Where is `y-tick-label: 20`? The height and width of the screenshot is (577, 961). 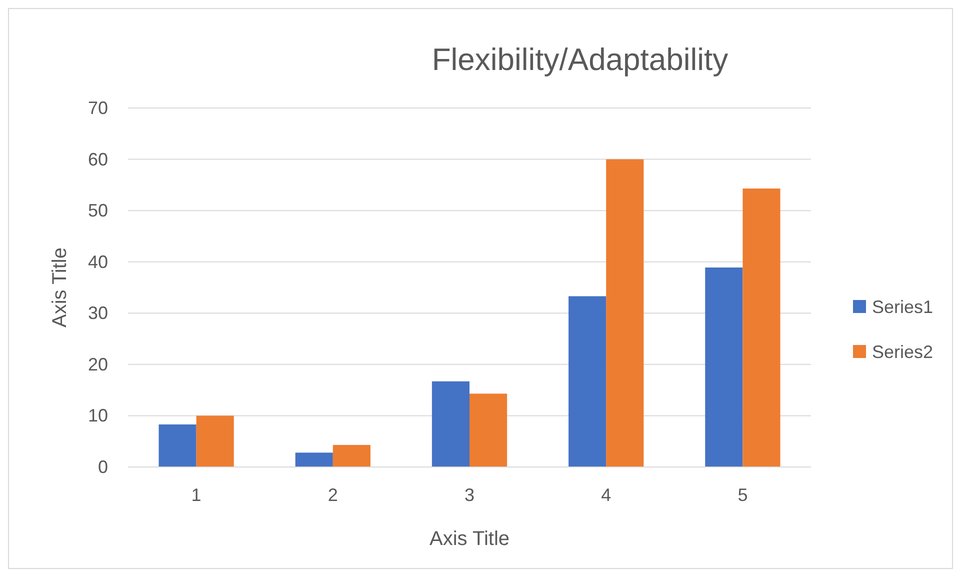
y-tick-label: 20 is located at coordinates (98, 364).